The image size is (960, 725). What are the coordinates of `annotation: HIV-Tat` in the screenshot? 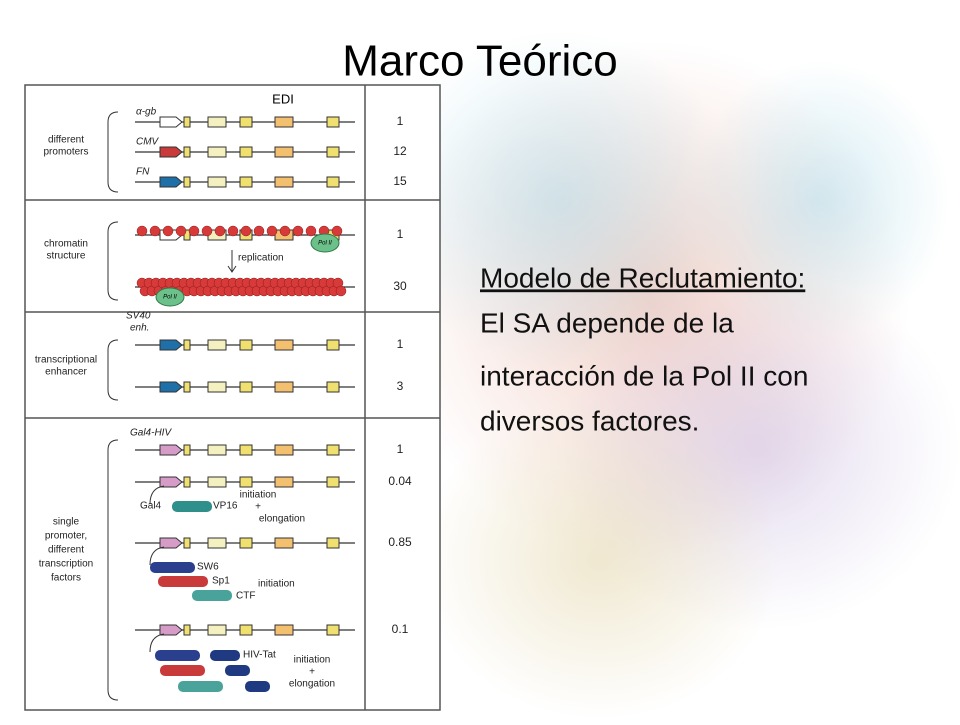 It's located at (259, 655).